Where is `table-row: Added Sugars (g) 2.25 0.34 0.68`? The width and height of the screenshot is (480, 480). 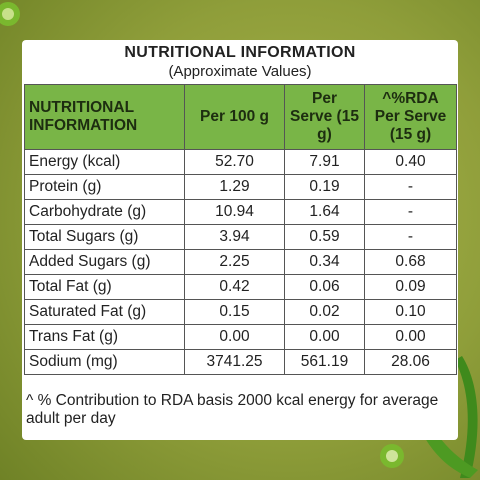
table-row: Added Sugars (g) 2.25 0.34 0.68 is located at coordinates (240, 262).